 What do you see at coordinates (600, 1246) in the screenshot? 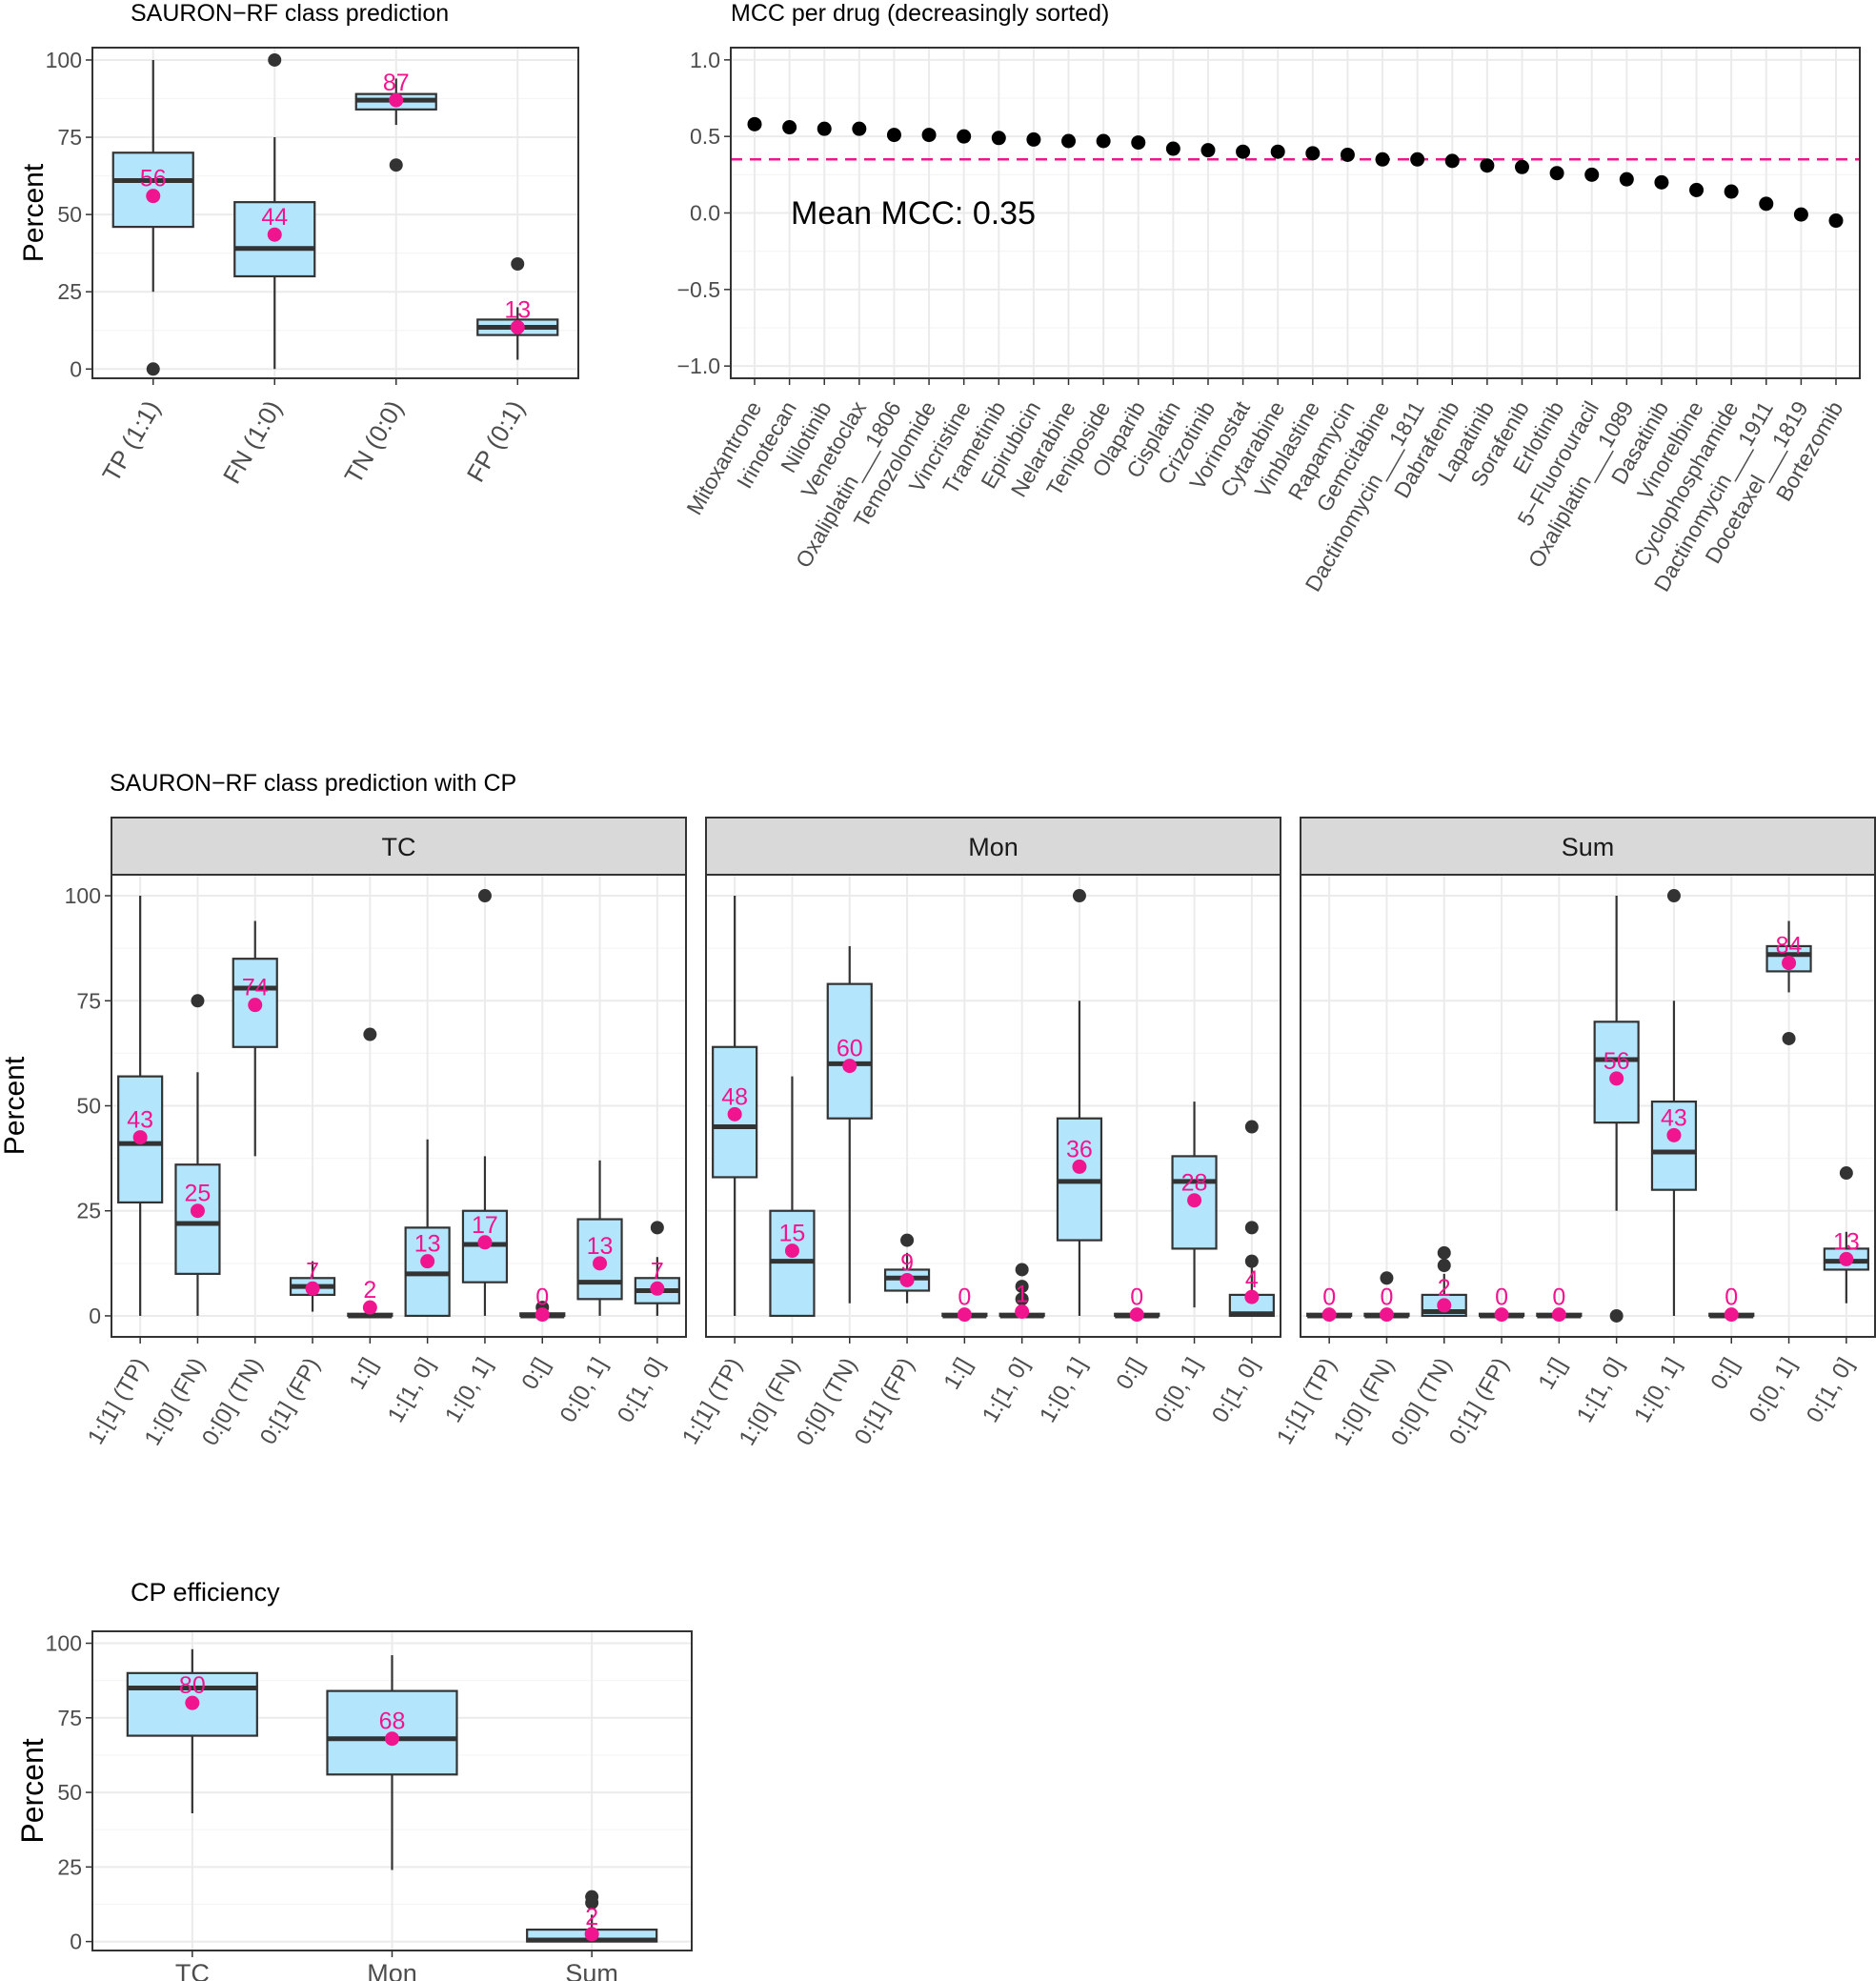
I see `chart3-facet-tc-mean-label: 13` at bounding box center [600, 1246].